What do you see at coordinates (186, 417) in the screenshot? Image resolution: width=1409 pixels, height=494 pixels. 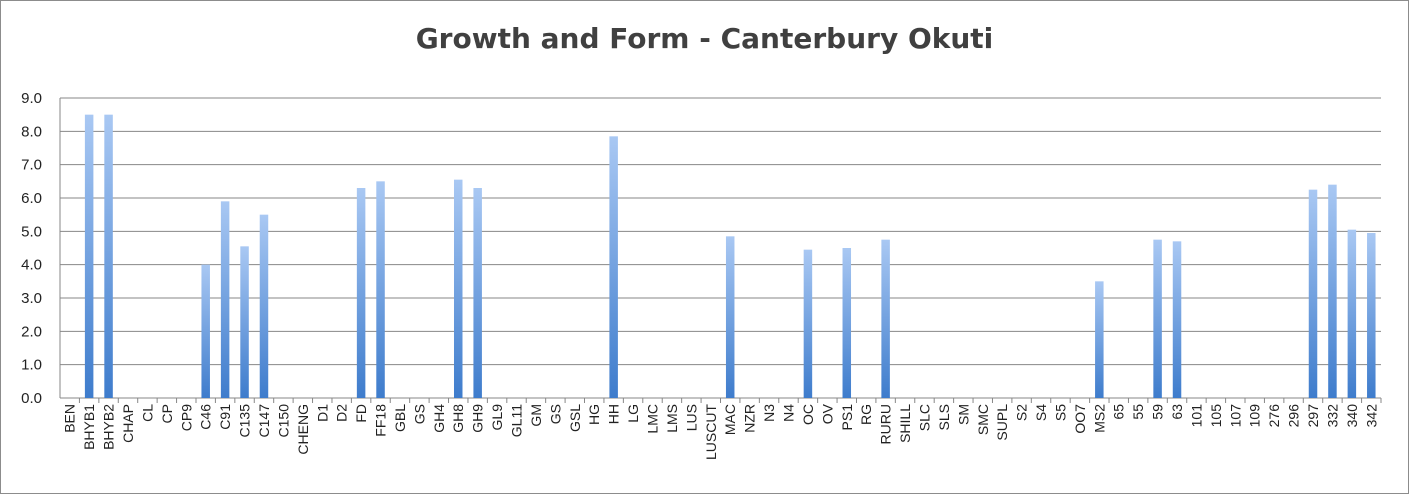 I see `x-tick-label: CP9` at bounding box center [186, 417].